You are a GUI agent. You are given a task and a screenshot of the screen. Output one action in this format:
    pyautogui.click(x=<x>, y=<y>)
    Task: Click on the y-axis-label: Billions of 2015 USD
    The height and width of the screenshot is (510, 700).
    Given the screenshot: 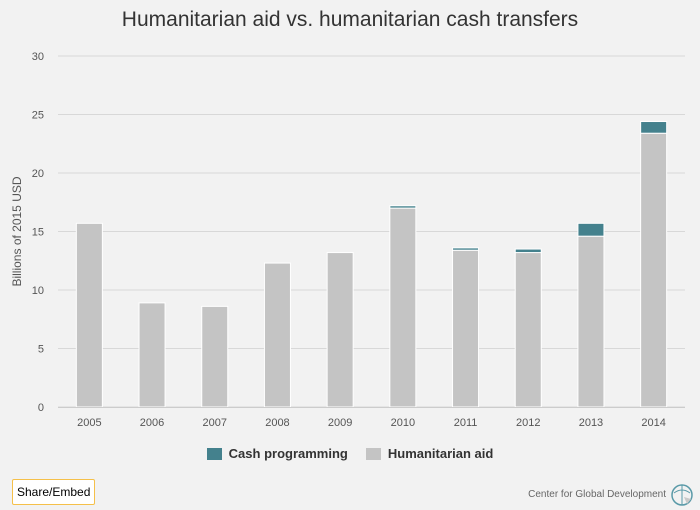 What is the action you would take?
    pyautogui.click(x=17, y=231)
    